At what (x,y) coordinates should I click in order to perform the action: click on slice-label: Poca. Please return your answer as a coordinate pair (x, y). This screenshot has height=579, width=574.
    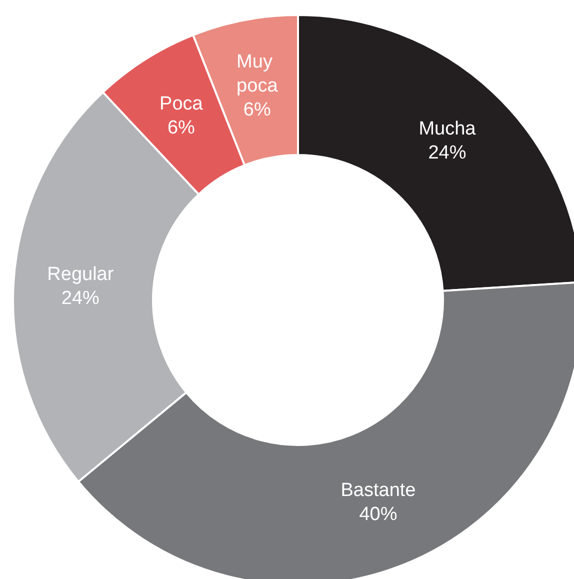
    Looking at the image, I should click on (182, 103).